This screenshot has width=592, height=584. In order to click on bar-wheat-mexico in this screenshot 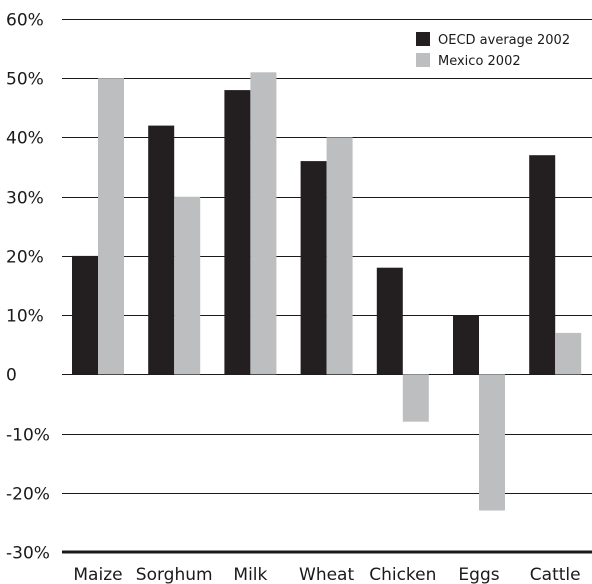, I will do `click(339, 256)`.